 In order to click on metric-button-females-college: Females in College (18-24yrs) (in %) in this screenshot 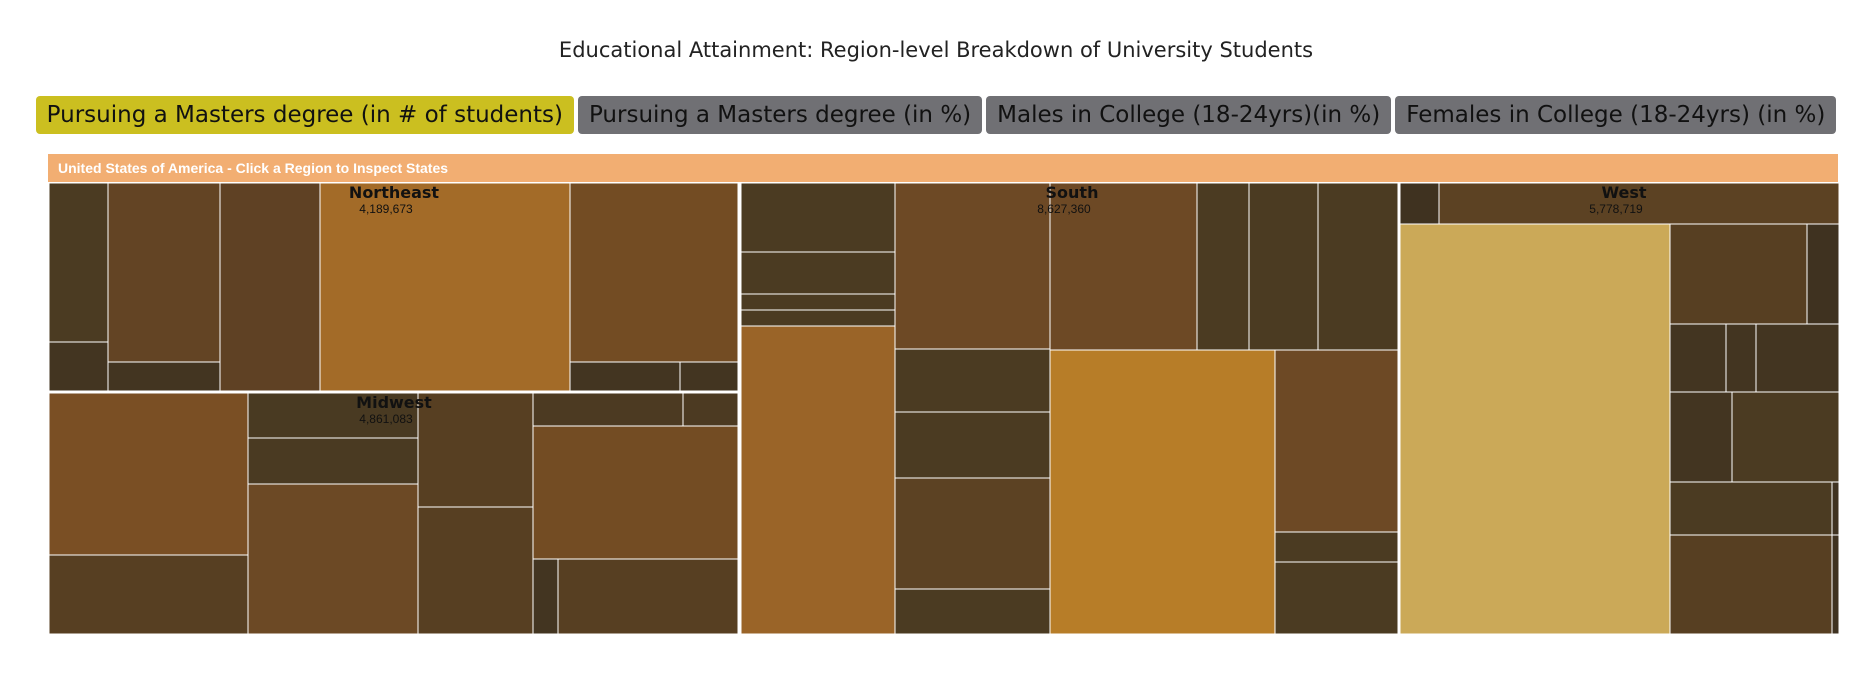, I will do `click(1616, 115)`.